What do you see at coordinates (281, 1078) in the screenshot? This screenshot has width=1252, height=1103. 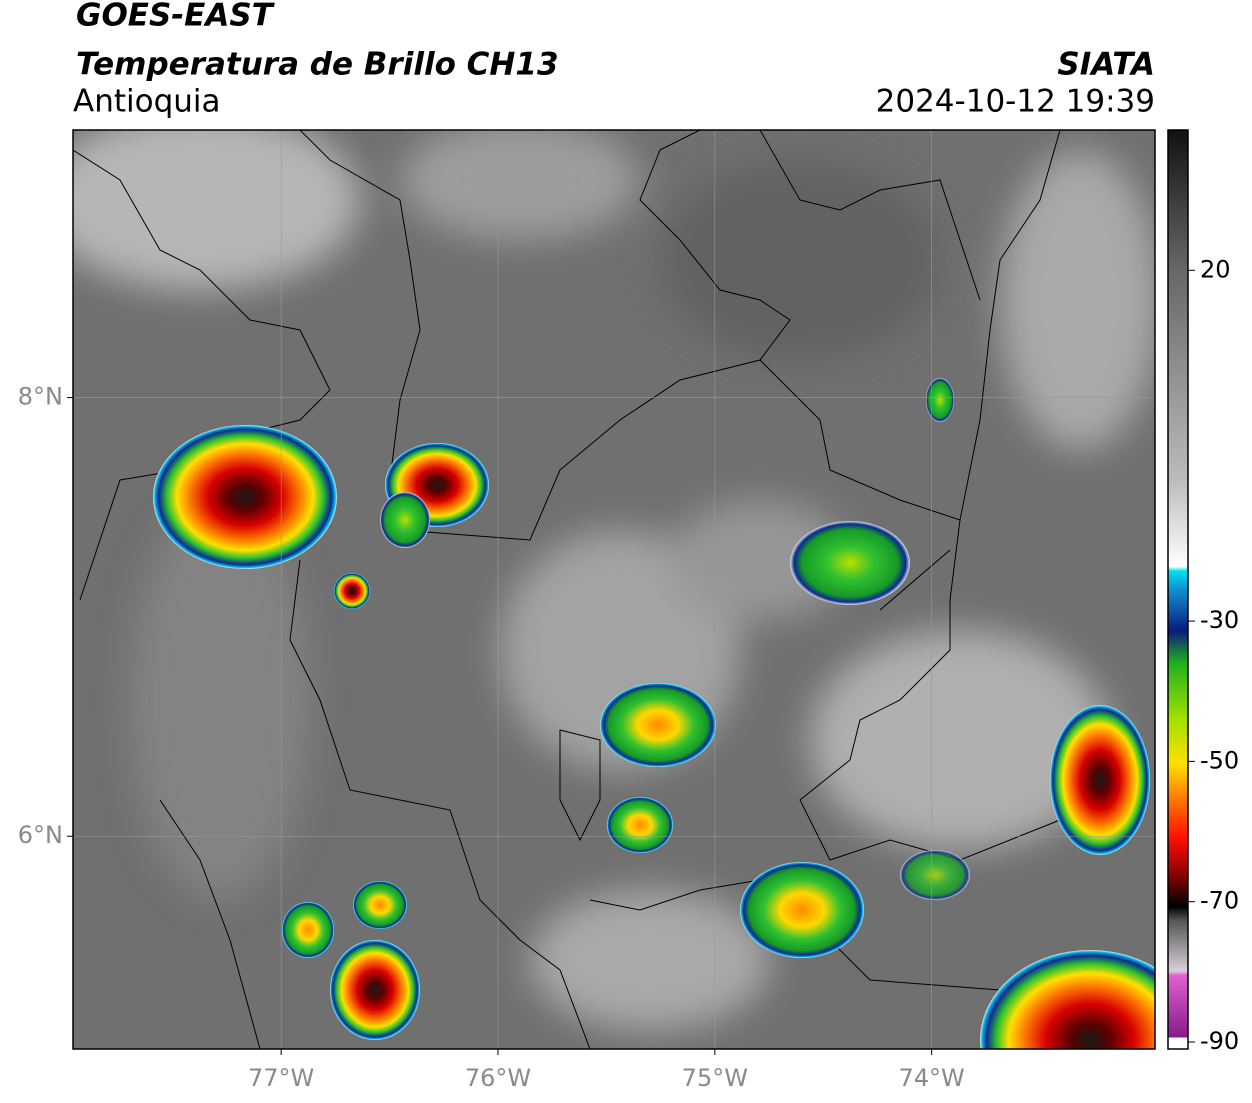 I see `x-tick-label: 77°W` at bounding box center [281, 1078].